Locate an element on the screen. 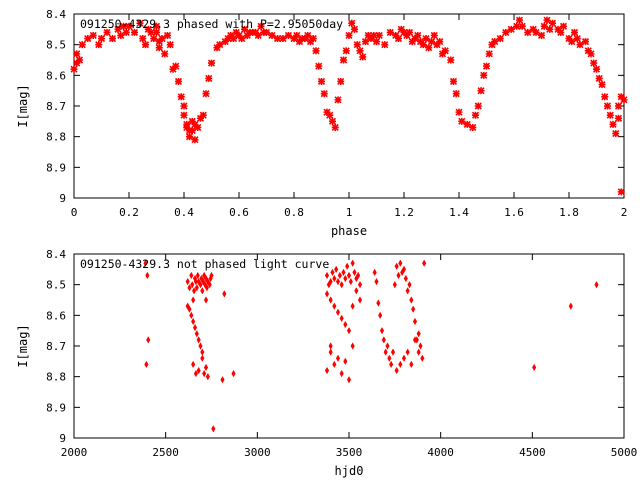 The image size is (640, 480). unphased-y-tick-label: 8.5 is located at coordinates (56, 285).